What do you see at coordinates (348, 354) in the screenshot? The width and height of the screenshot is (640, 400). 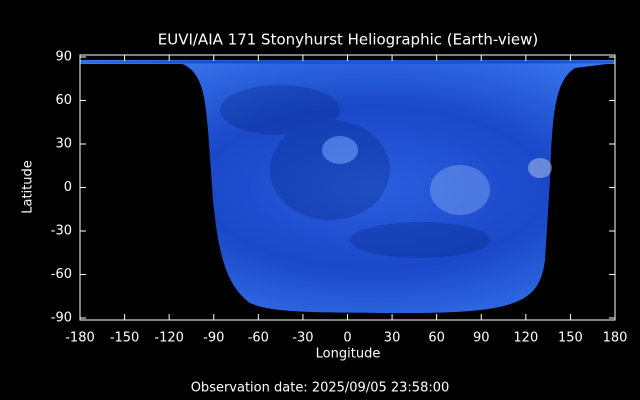 I see `x-axis-label: Longitude` at bounding box center [348, 354].